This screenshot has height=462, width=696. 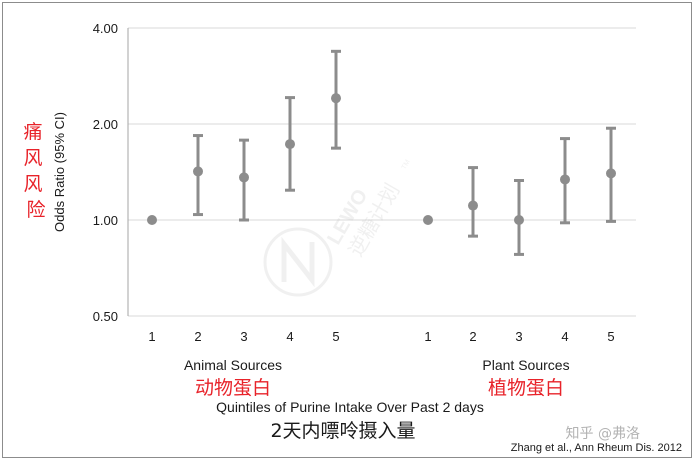 I want to click on y-axis-label-cn-char-4: 险, so click(x=35, y=210).